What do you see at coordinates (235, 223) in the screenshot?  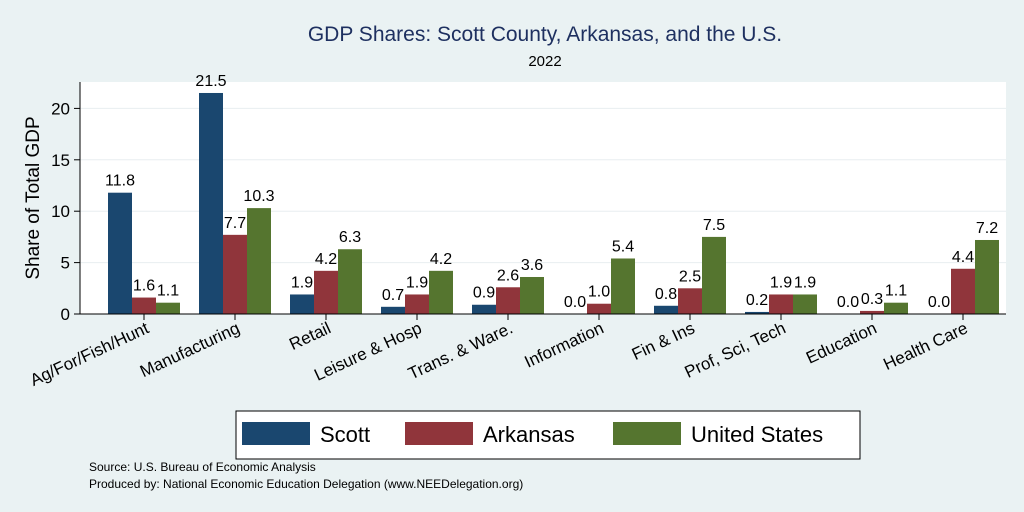 I see `data-label: 7.7` at bounding box center [235, 223].